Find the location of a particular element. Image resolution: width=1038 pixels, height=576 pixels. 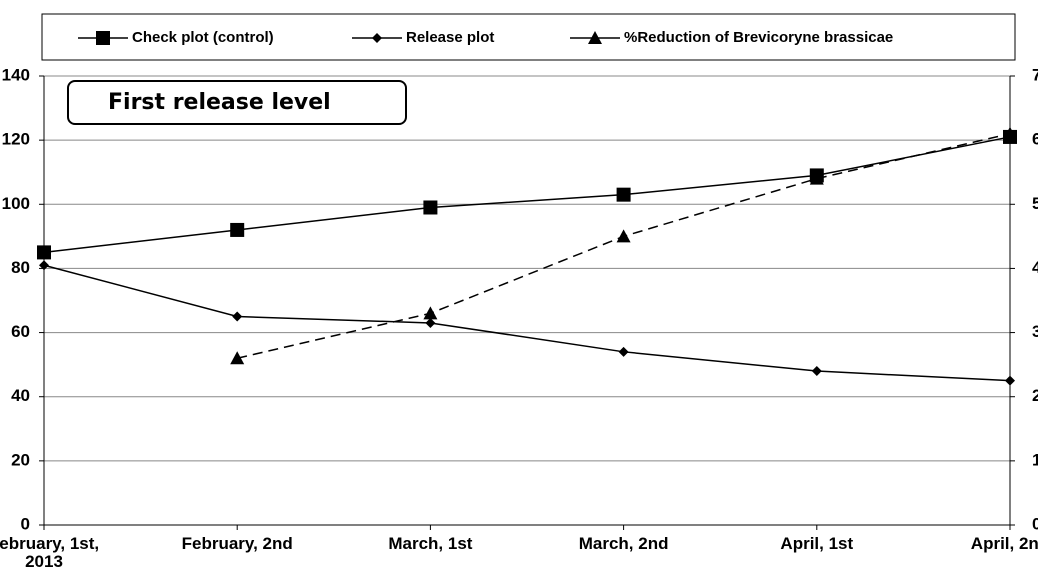

y2-tick-label: 20 is located at coordinates (1035, 395).